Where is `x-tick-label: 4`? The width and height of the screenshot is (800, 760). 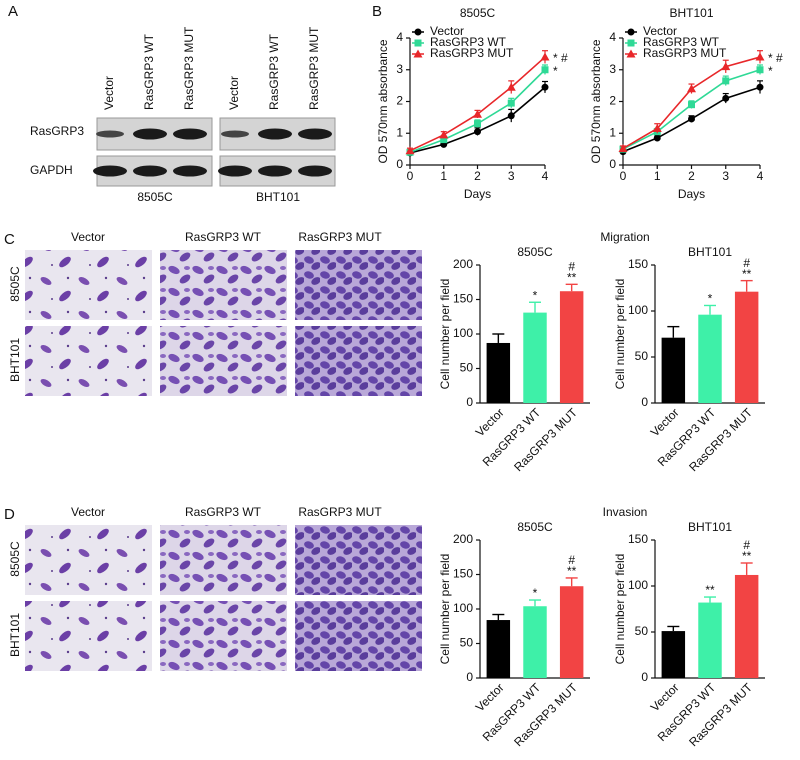
x-tick-label: 4 is located at coordinates (760, 176).